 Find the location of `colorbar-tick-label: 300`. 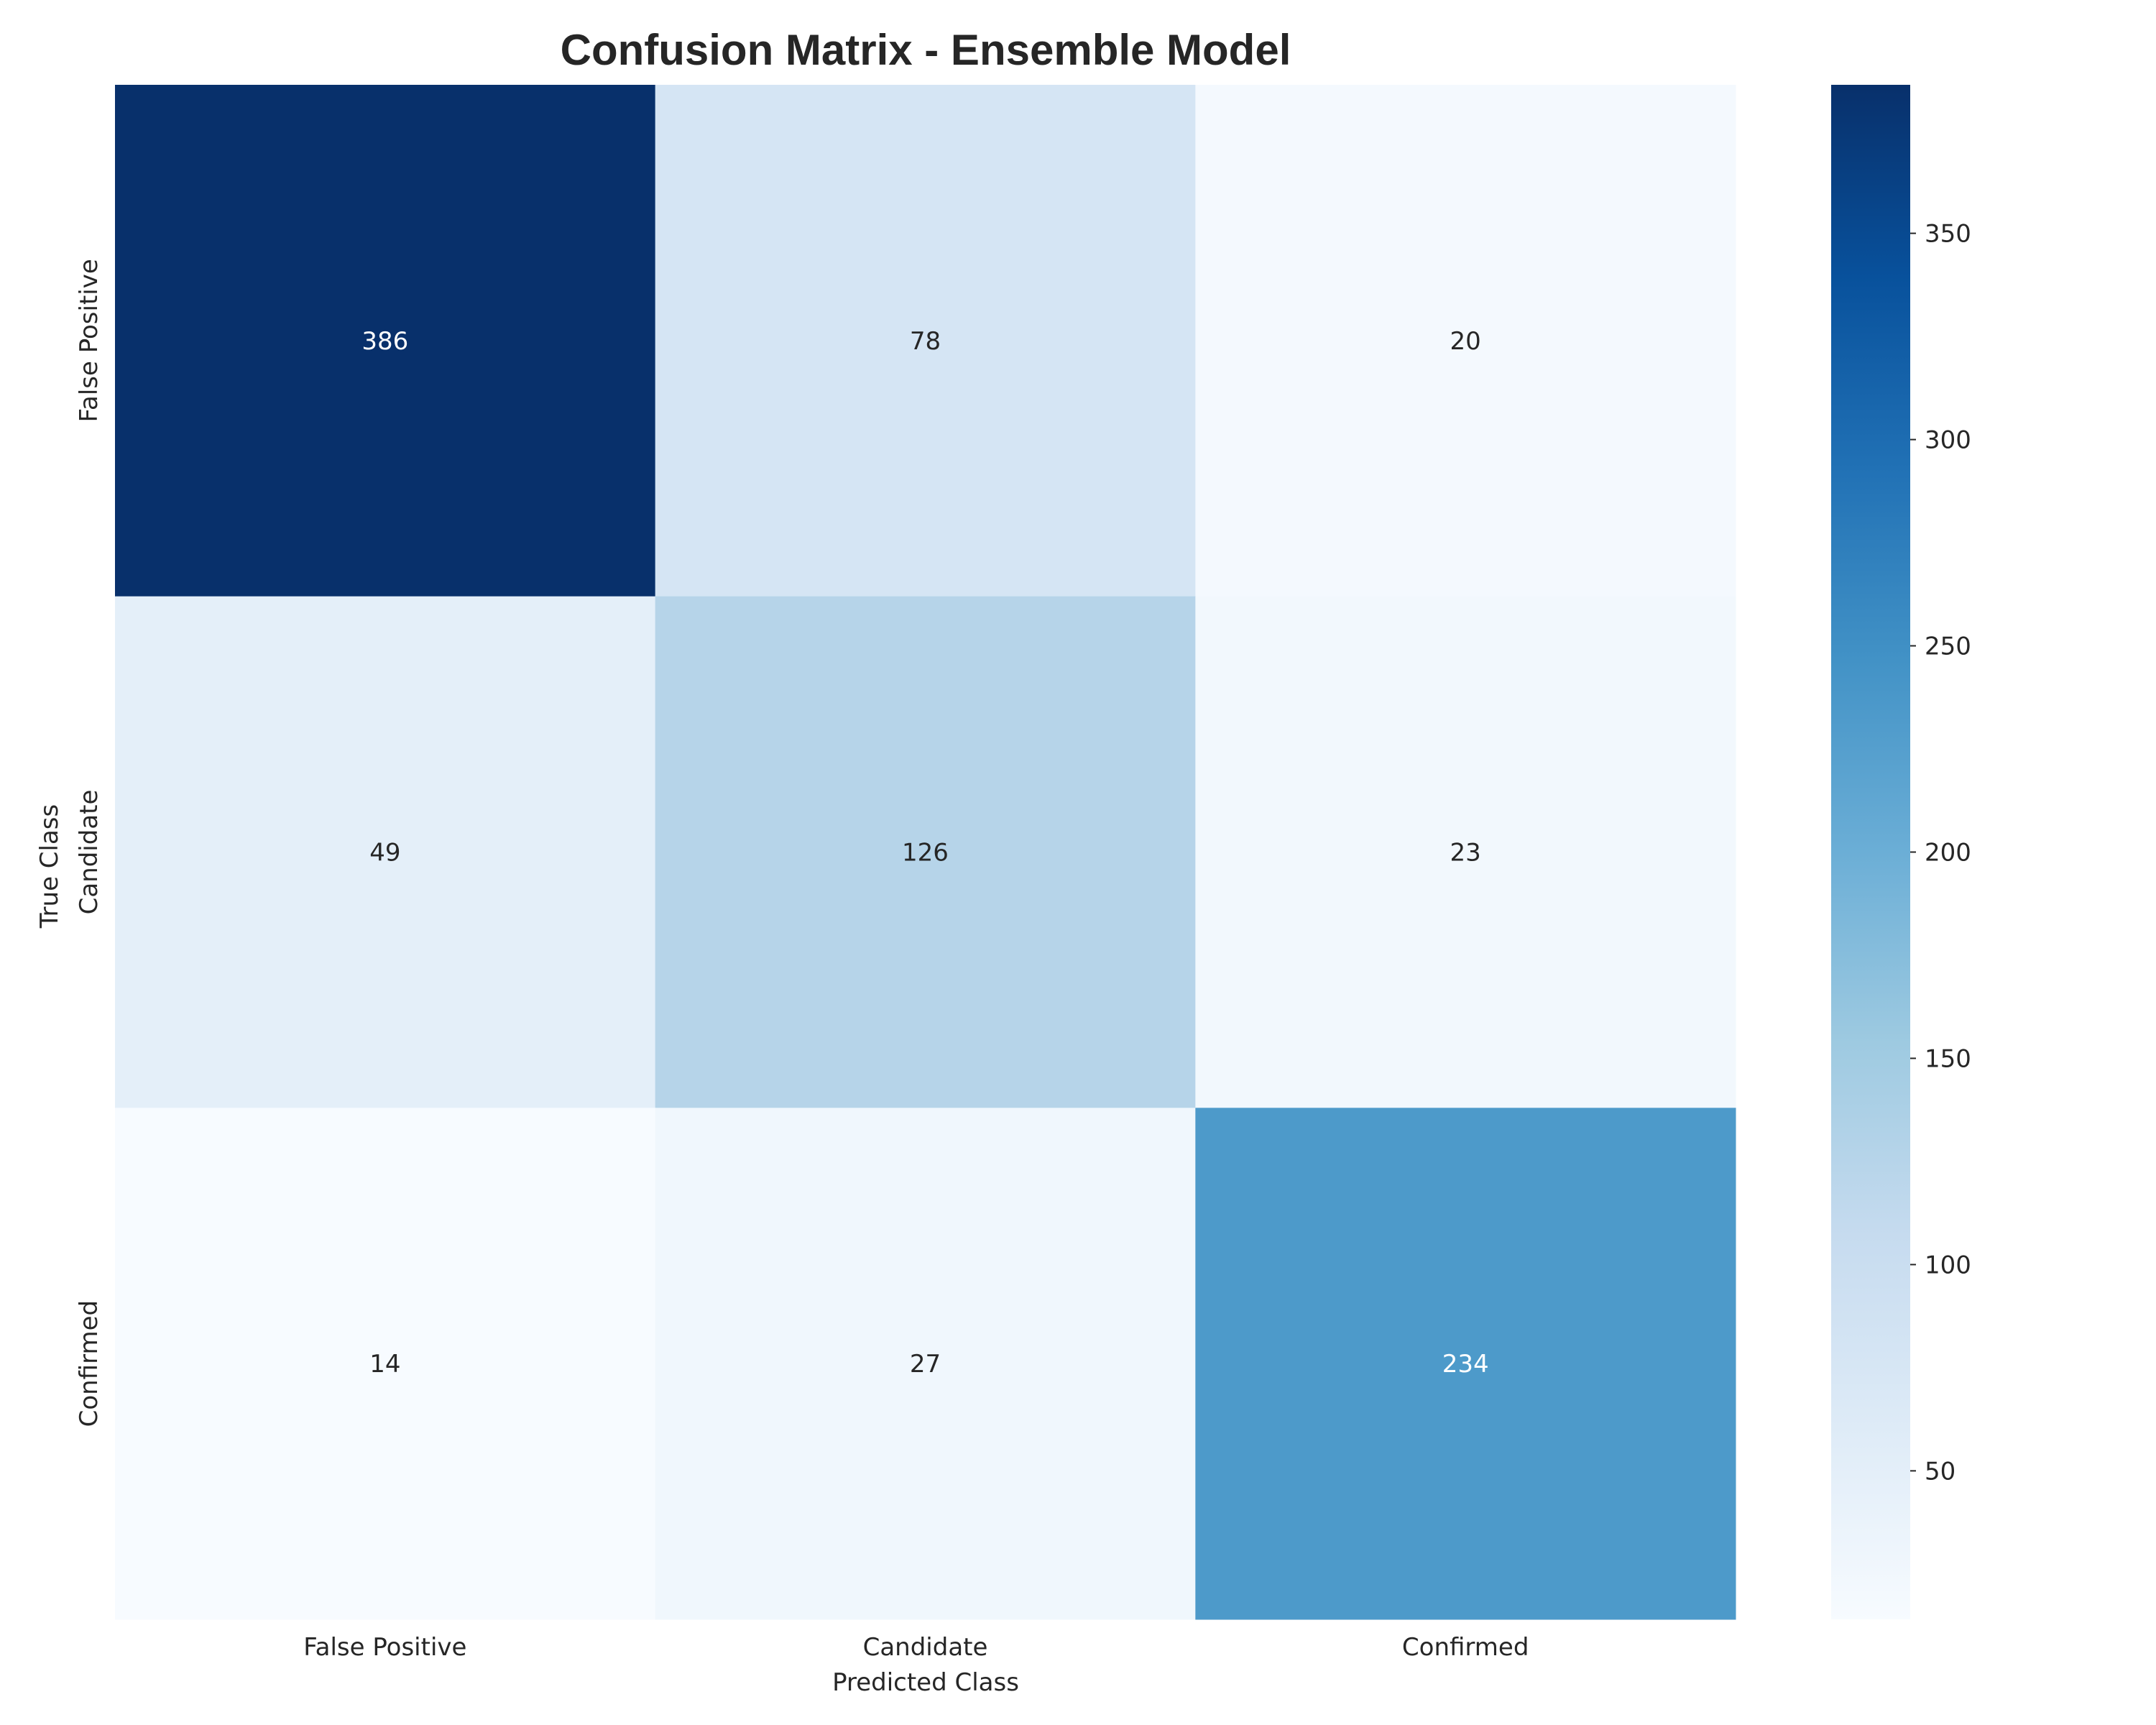

colorbar-tick-label: 300 is located at coordinates (1948, 440).